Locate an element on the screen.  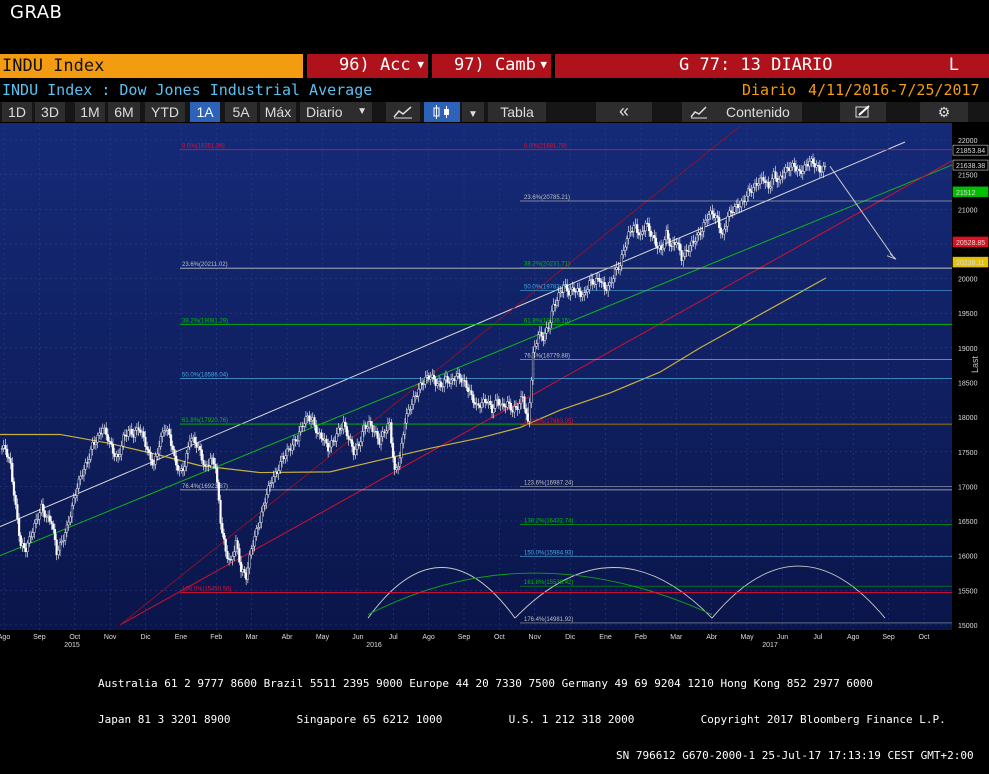
last-price-tag-label: 21638.38 is located at coordinates (970, 166).